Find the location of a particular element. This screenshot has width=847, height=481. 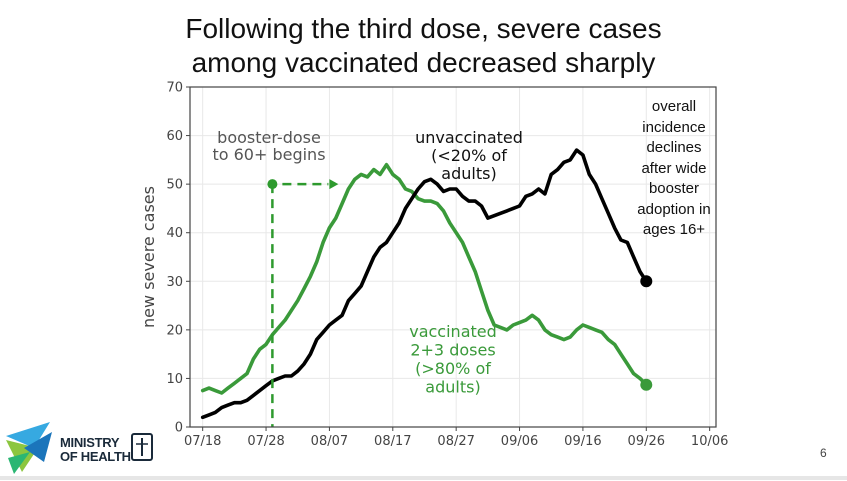

ministry-logo-icon is located at coordinates (79, 448).